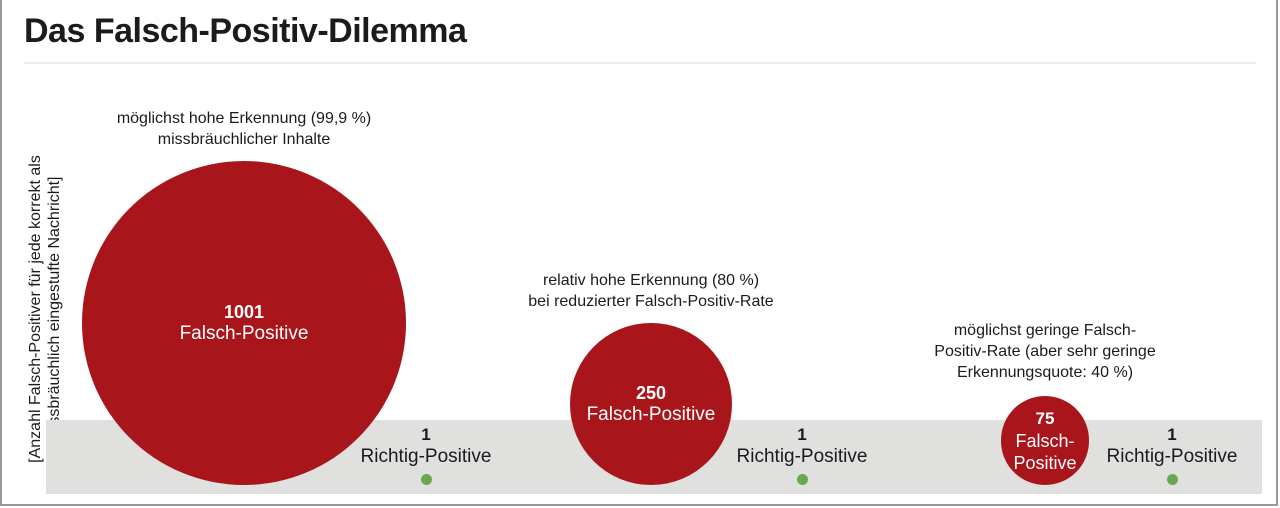 The width and height of the screenshot is (1280, 508). I want to click on false-positive-bubble: 75 Falsch- Positive, so click(1045, 440).